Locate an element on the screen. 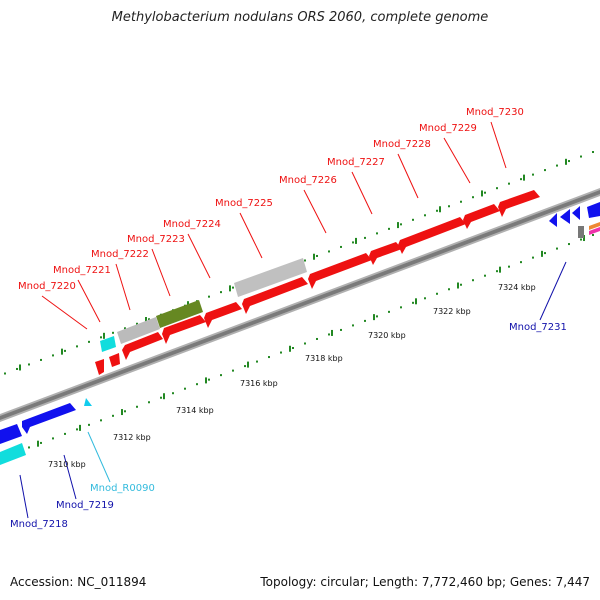 Image resolution: width=600 pixels, height=600 pixels. gene-label-upper: Mnod_7221 is located at coordinates (82, 270).